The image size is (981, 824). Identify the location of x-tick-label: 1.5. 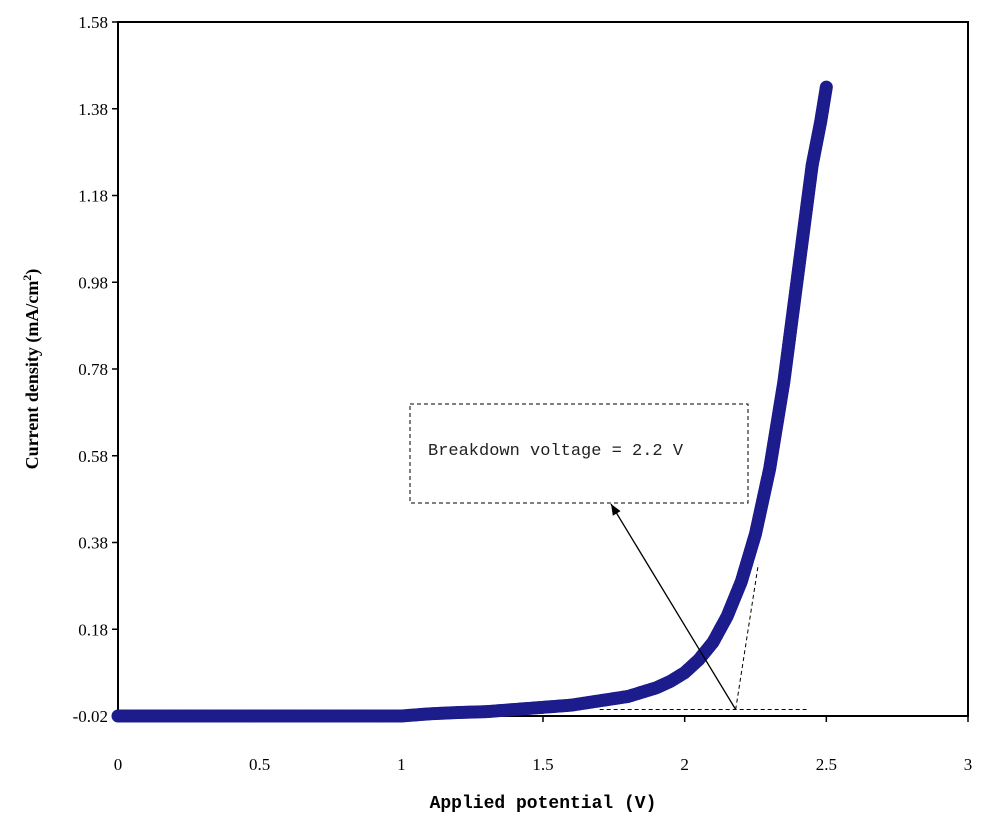
(542, 764).